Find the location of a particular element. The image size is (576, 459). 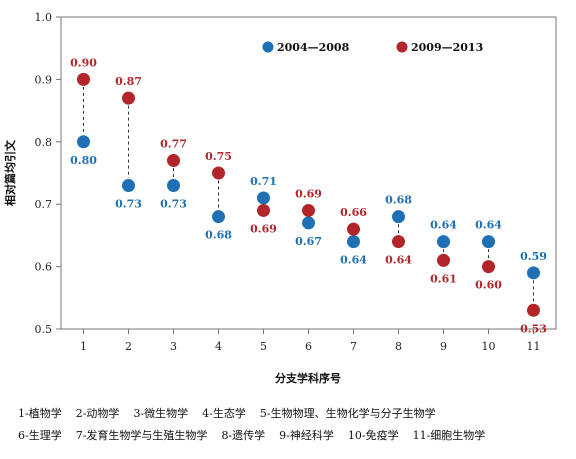

subject-note: 1-植物学 is located at coordinates (40, 413).